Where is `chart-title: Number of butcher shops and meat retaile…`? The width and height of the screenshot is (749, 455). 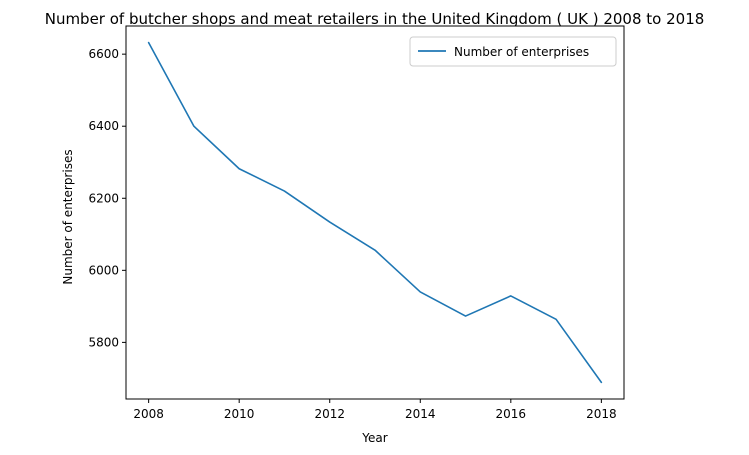
chart-title: Number of butcher shops and meat retaile… is located at coordinates (375, 19).